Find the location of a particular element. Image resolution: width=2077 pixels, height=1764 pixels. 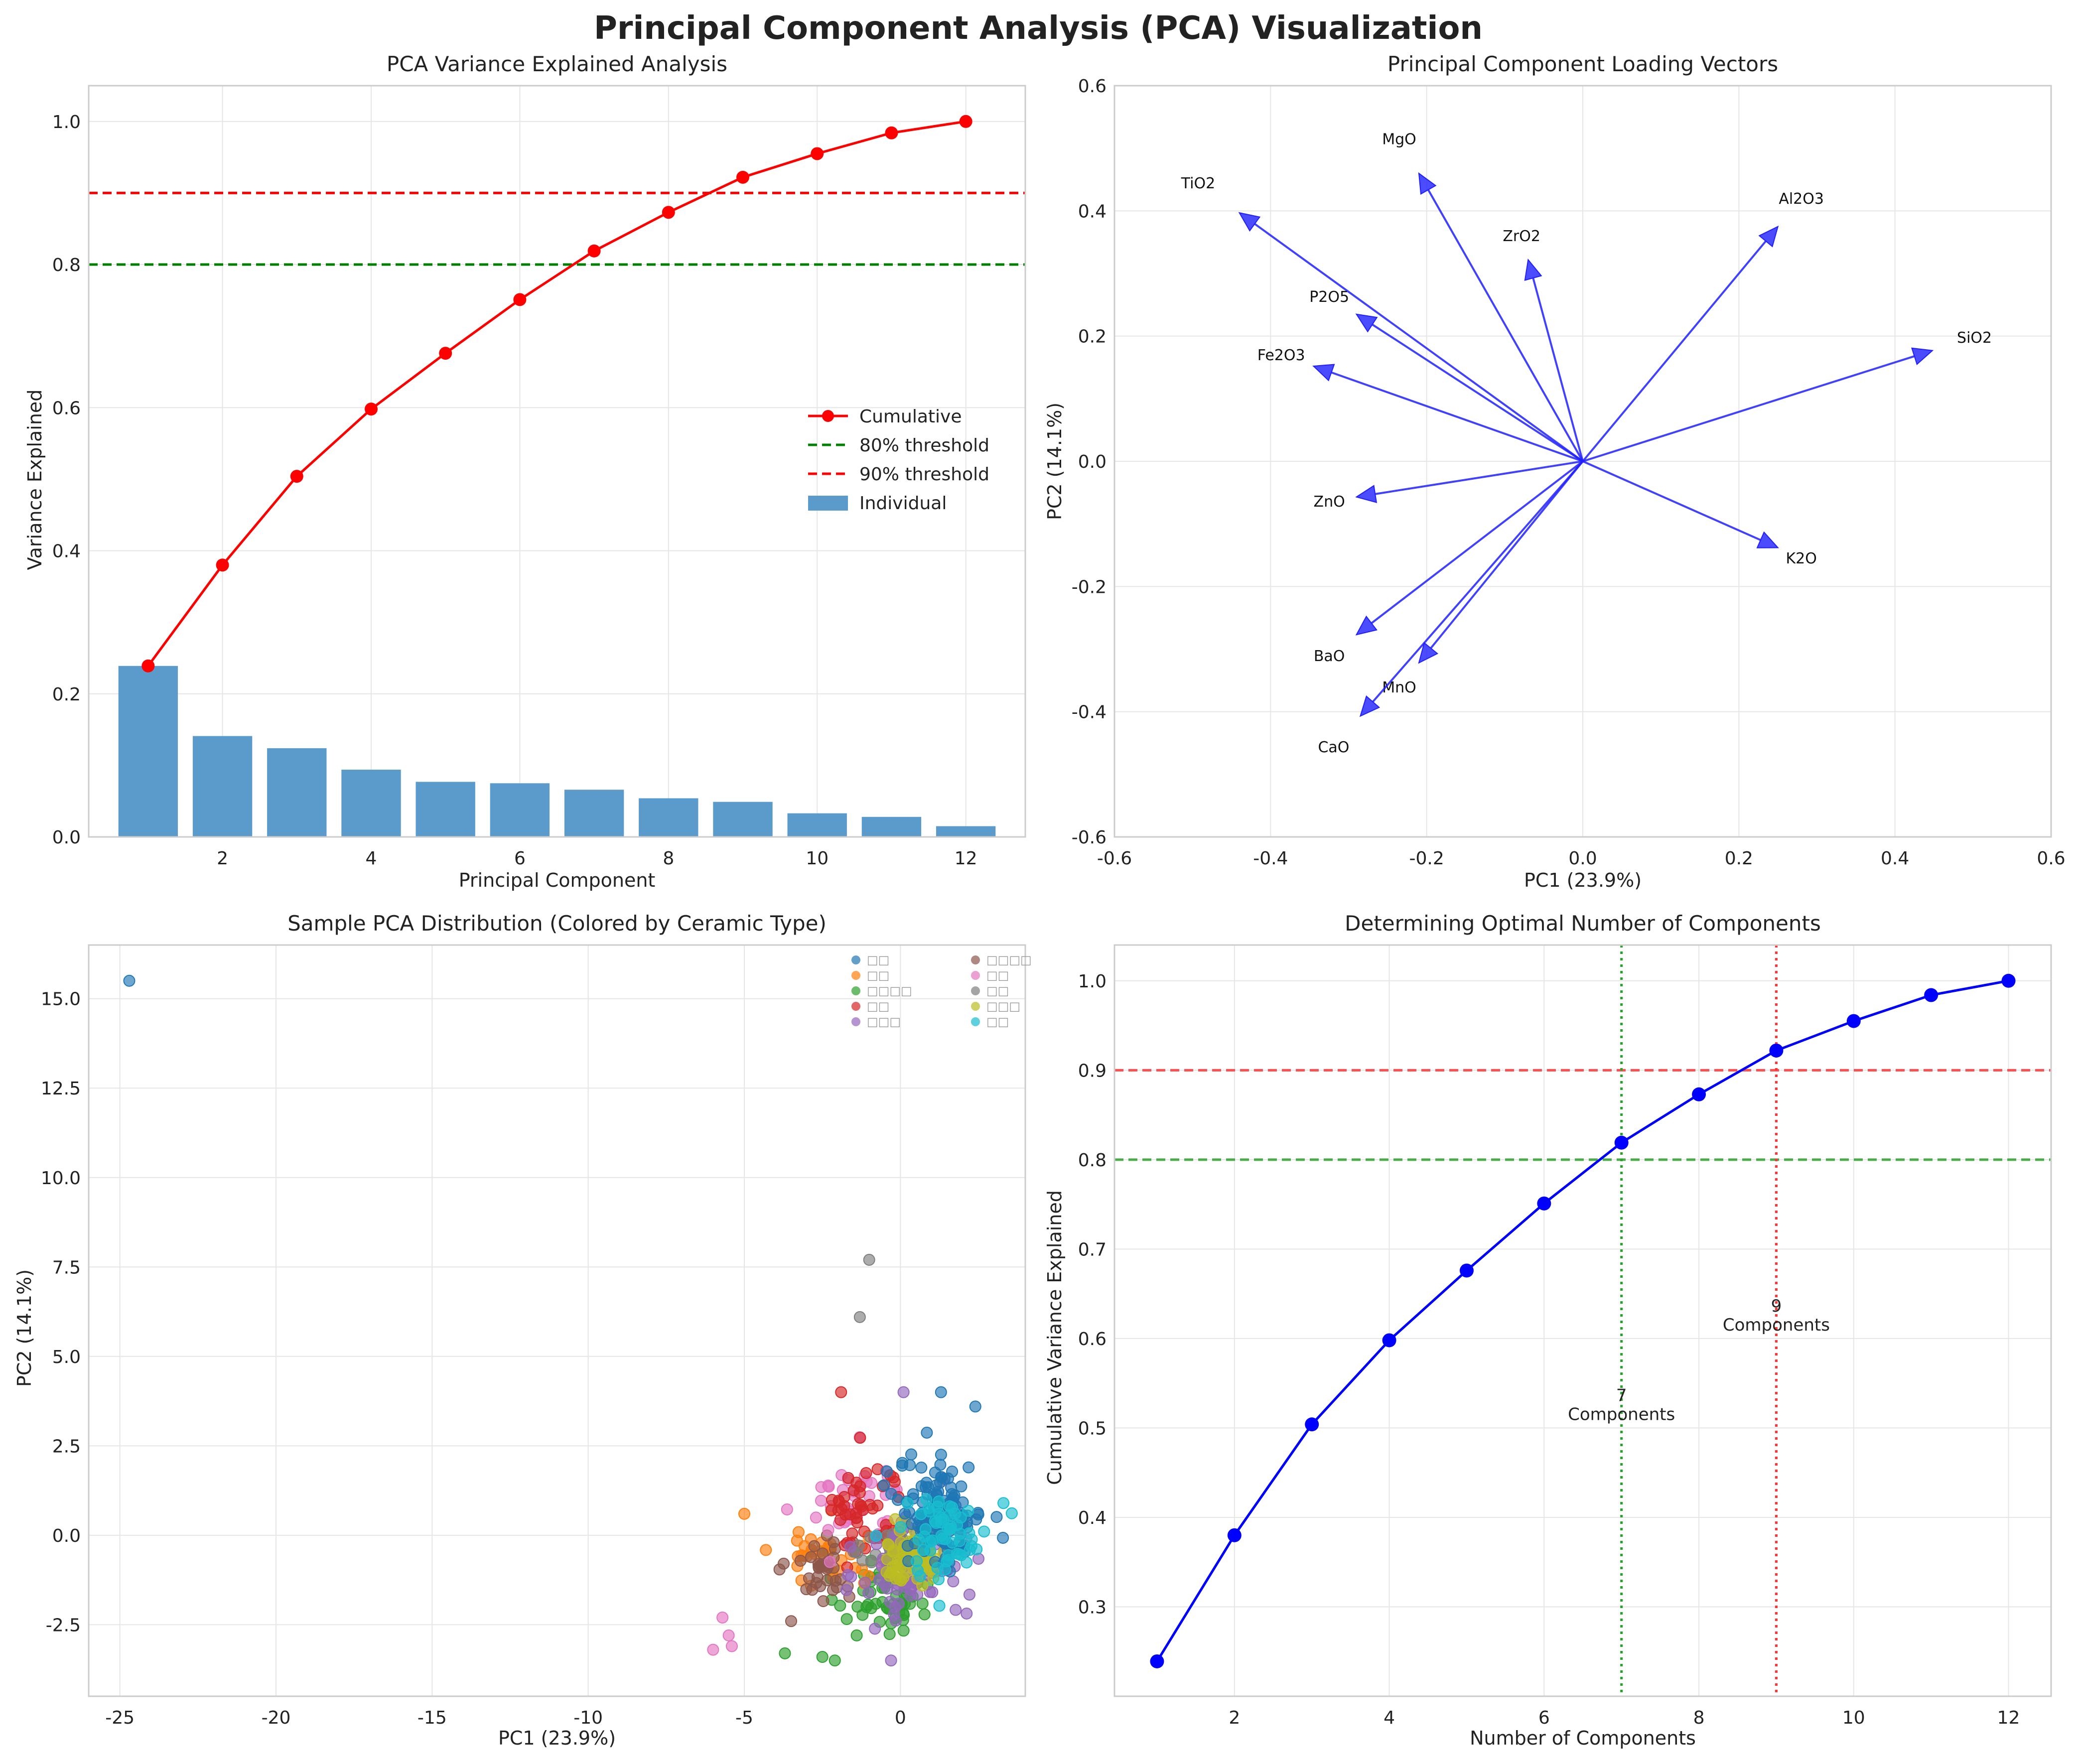

scores-legend: □□□□□□□□□□□□□□□□□□□□□□□□□□ is located at coordinates (941, 991).